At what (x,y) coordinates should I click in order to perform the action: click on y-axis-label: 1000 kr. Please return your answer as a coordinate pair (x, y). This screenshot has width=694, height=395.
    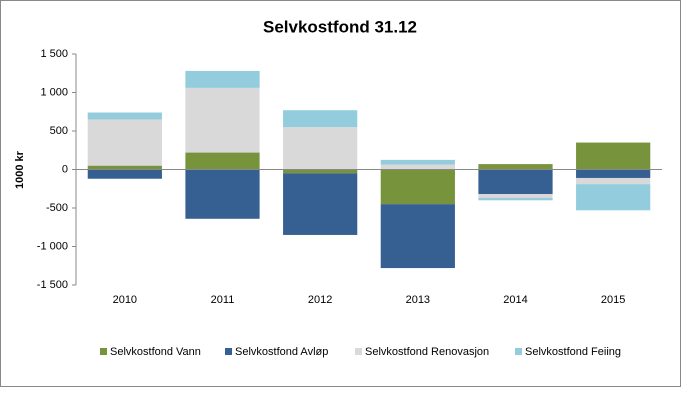
    Looking at the image, I should click on (20, 169).